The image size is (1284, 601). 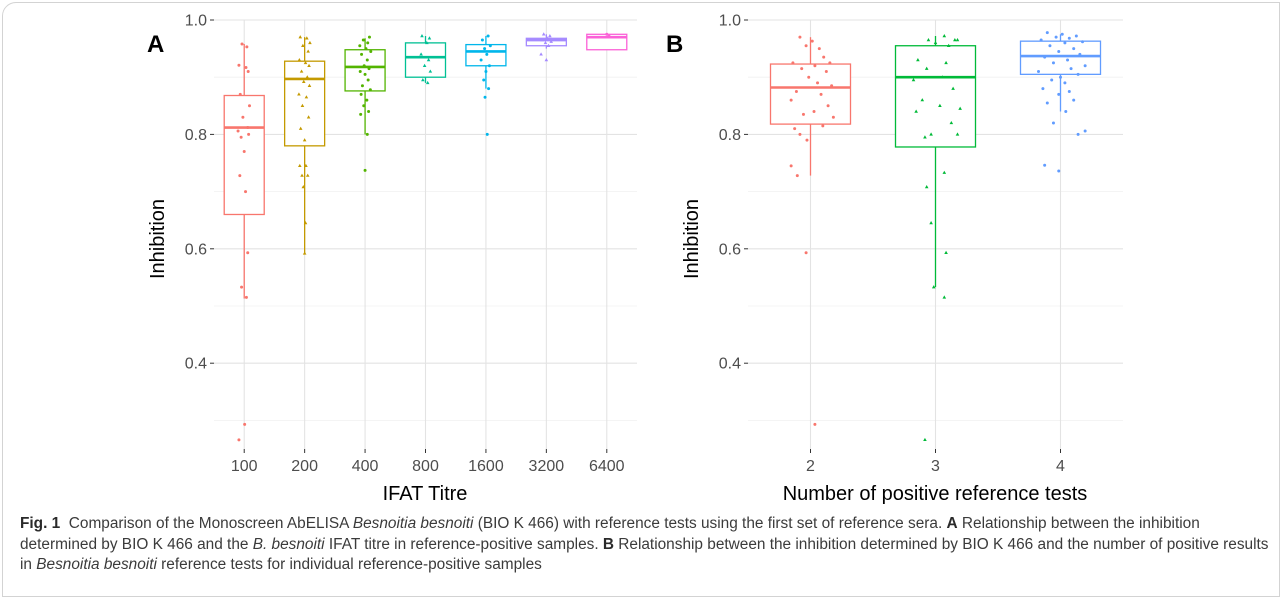 I want to click on panel-a-letter: A, so click(x=155, y=44).